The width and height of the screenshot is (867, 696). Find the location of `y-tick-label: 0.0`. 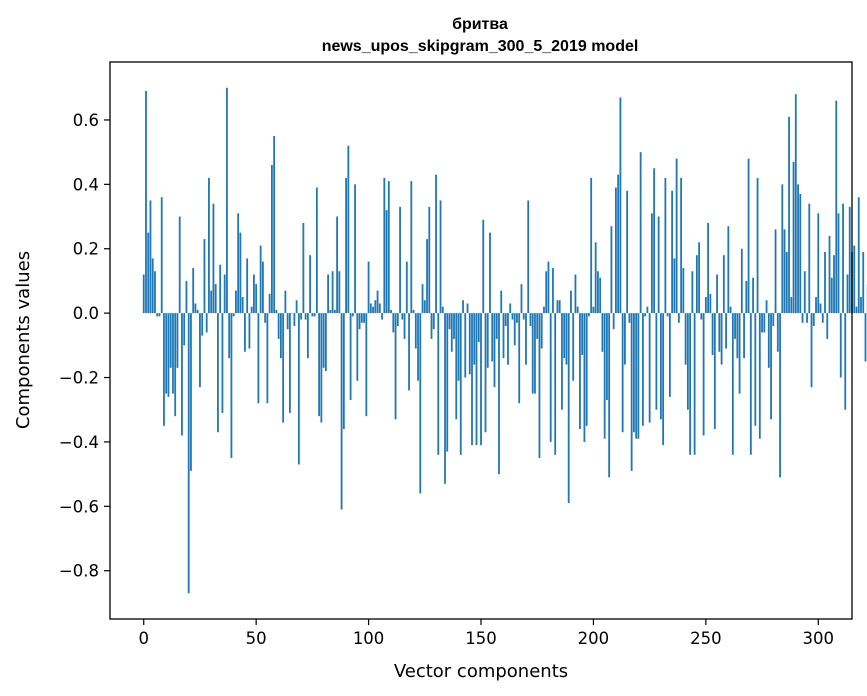

y-tick-label: 0.0 is located at coordinates (86, 313).